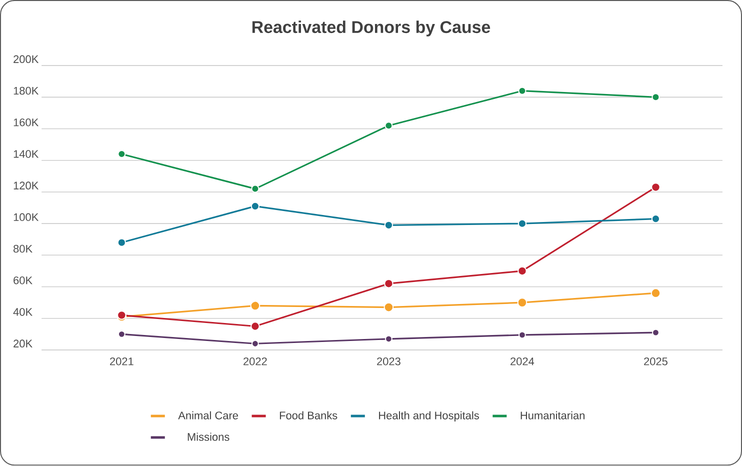 The width and height of the screenshot is (742, 466). Describe the element at coordinates (23, 344) in the screenshot. I see `y-tick-label: 20K` at that location.